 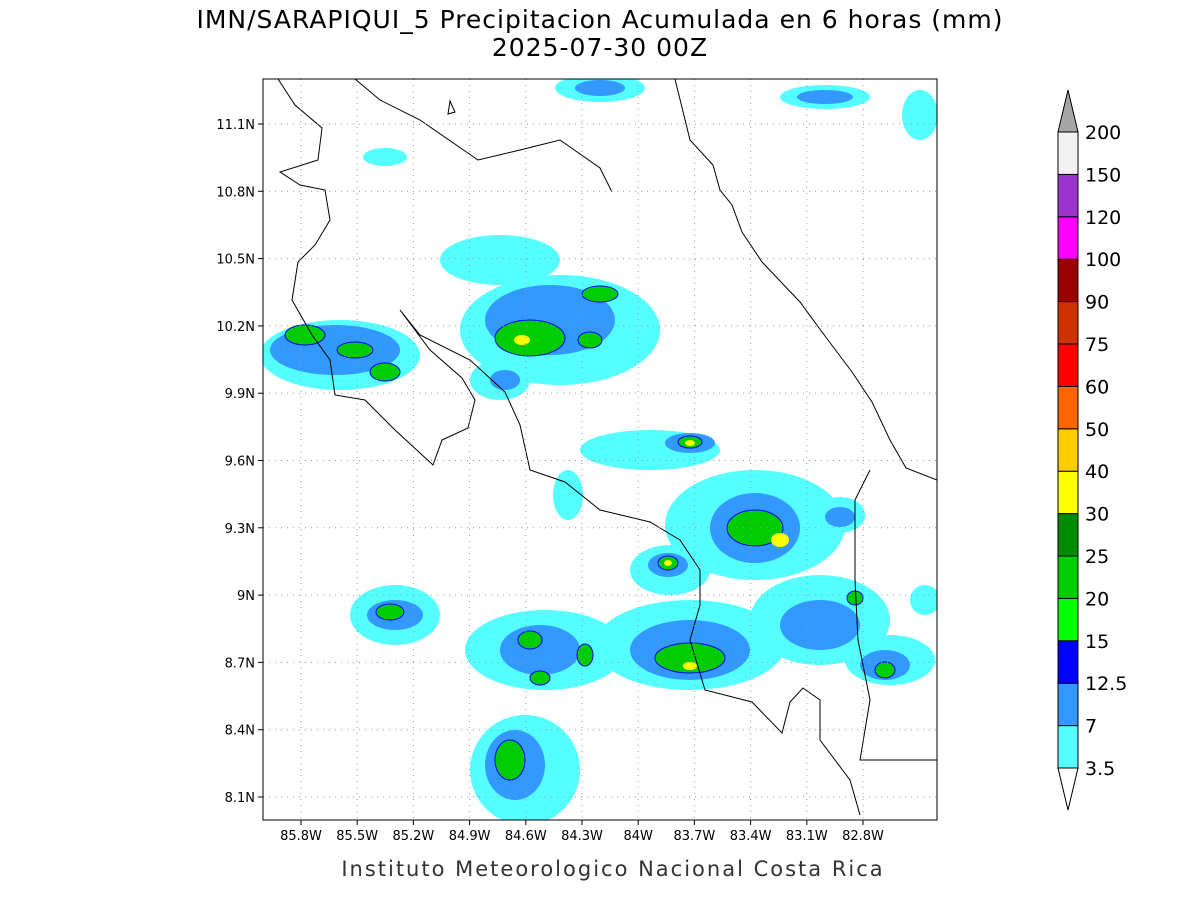 I want to click on colorbar-label: 3.5, so click(x=1100, y=769).